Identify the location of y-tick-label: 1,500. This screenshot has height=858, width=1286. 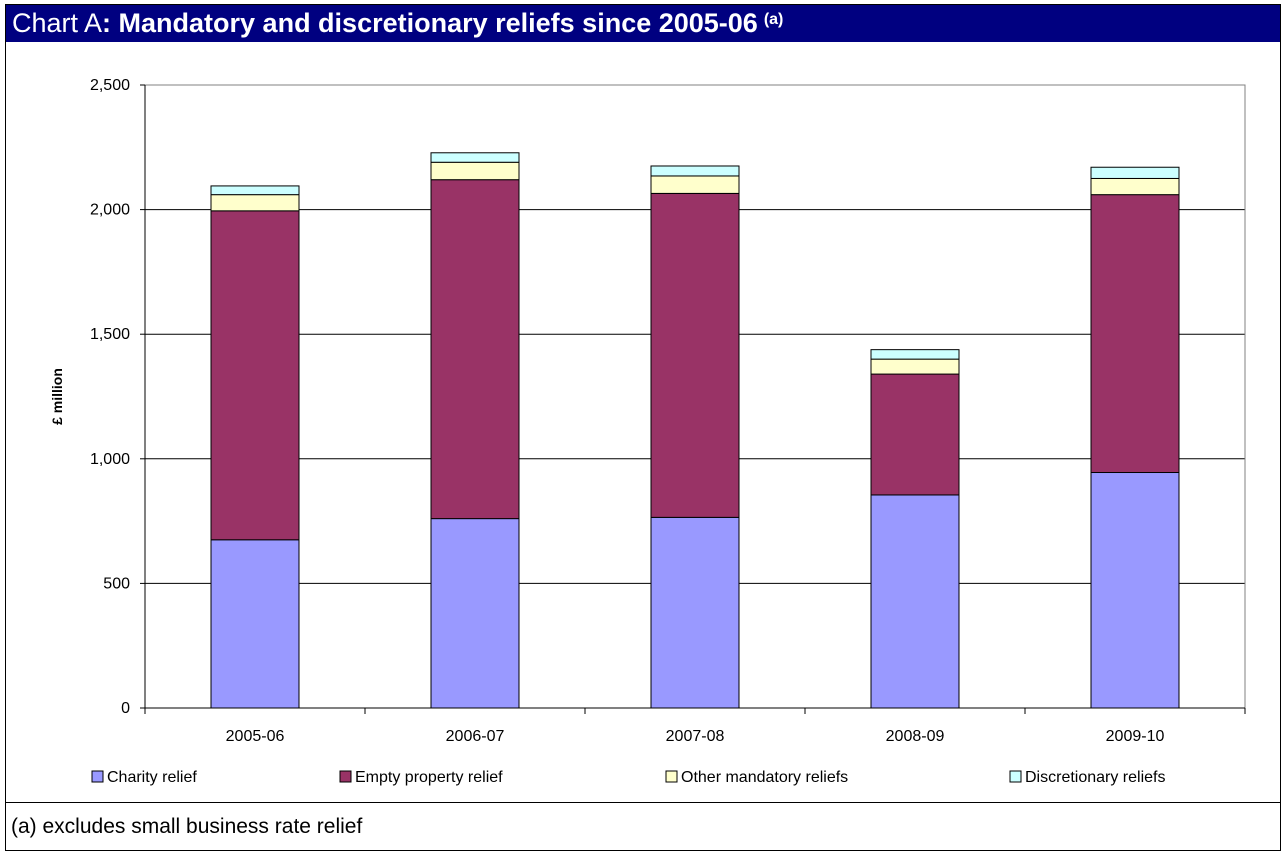
(110, 334).